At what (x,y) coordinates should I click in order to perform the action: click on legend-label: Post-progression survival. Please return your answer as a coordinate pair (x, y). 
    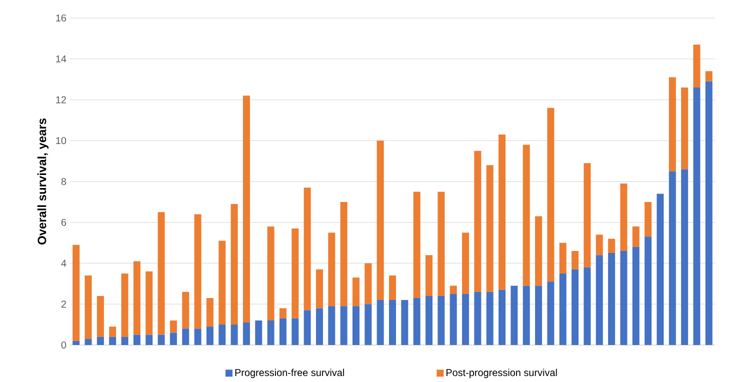
    Looking at the image, I should click on (501, 373).